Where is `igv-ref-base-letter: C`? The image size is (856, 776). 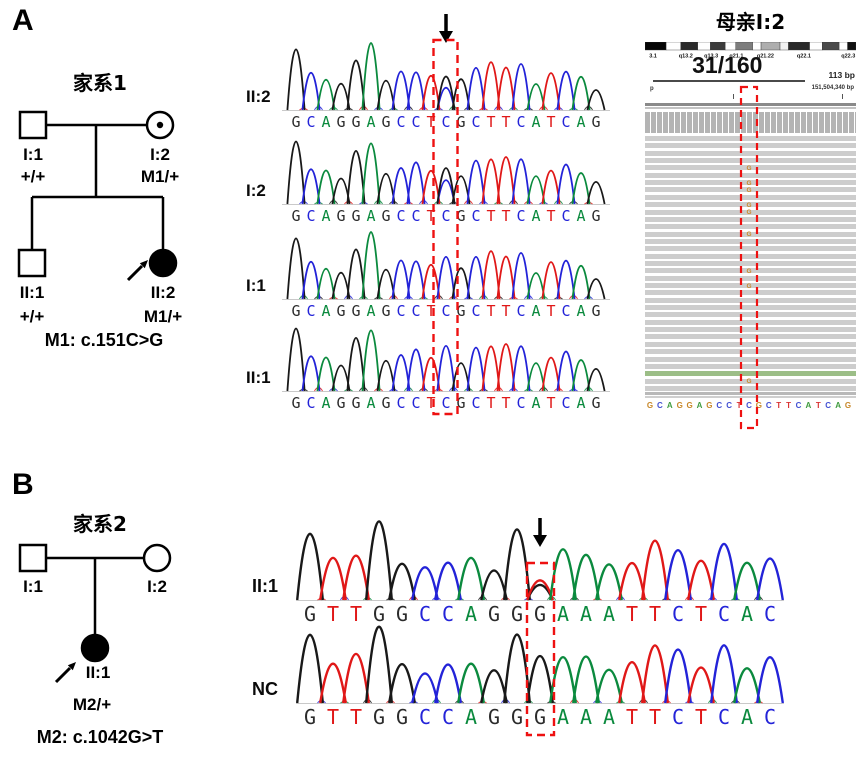
igv-ref-base-letter: C is located at coordinates (798, 405).